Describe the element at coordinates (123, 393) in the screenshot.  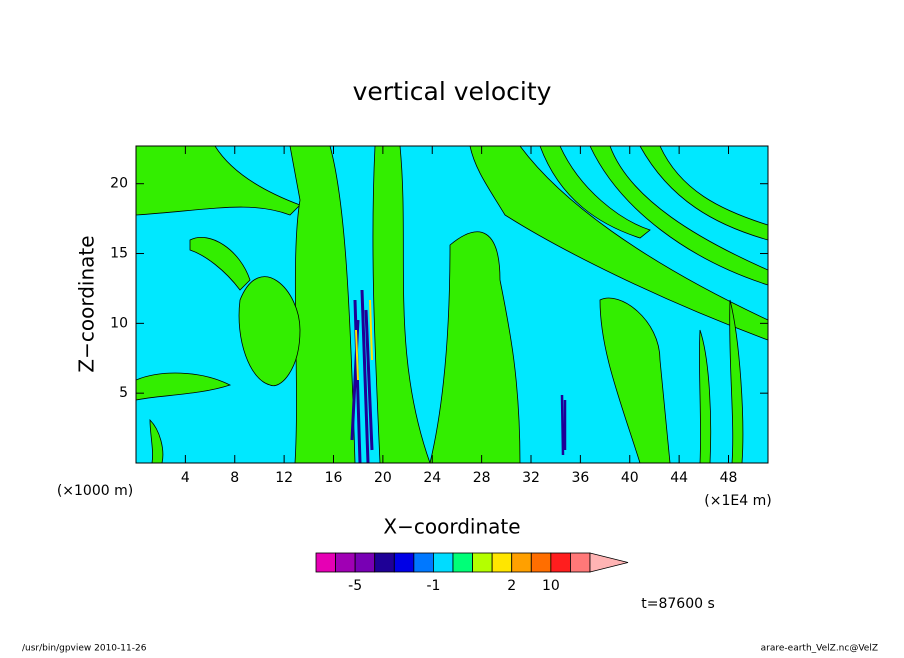
I see `y-tick-label: 5` at that location.